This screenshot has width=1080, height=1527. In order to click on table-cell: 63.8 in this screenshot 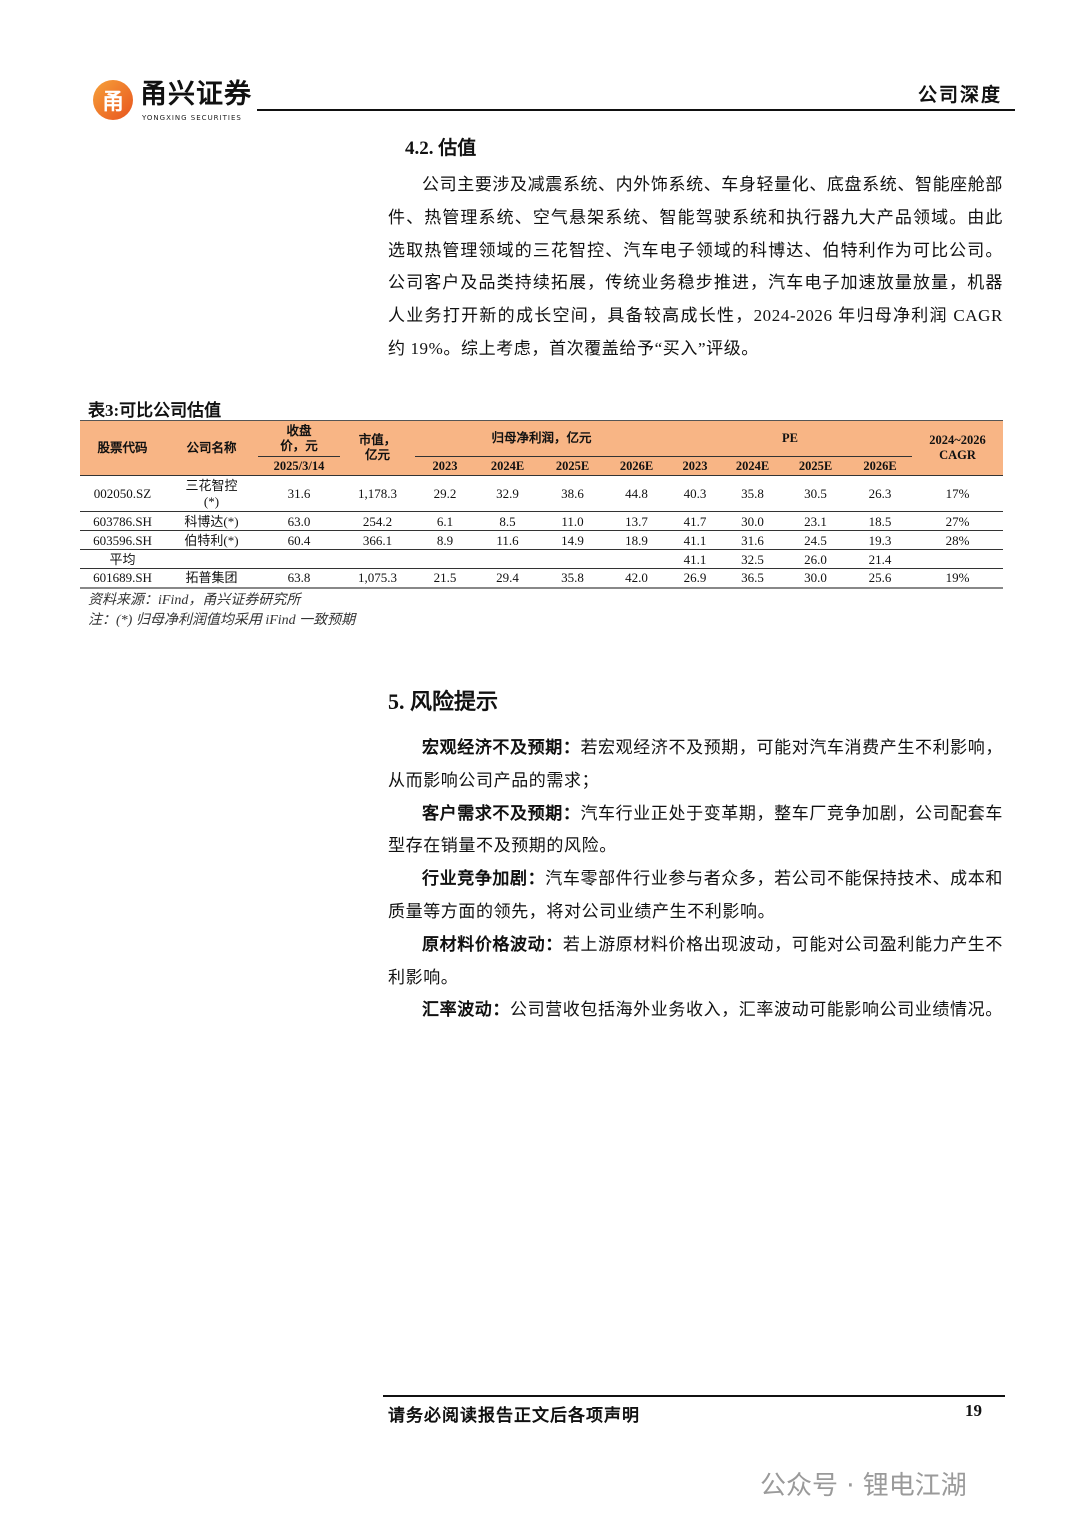, I will do `click(299, 578)`.